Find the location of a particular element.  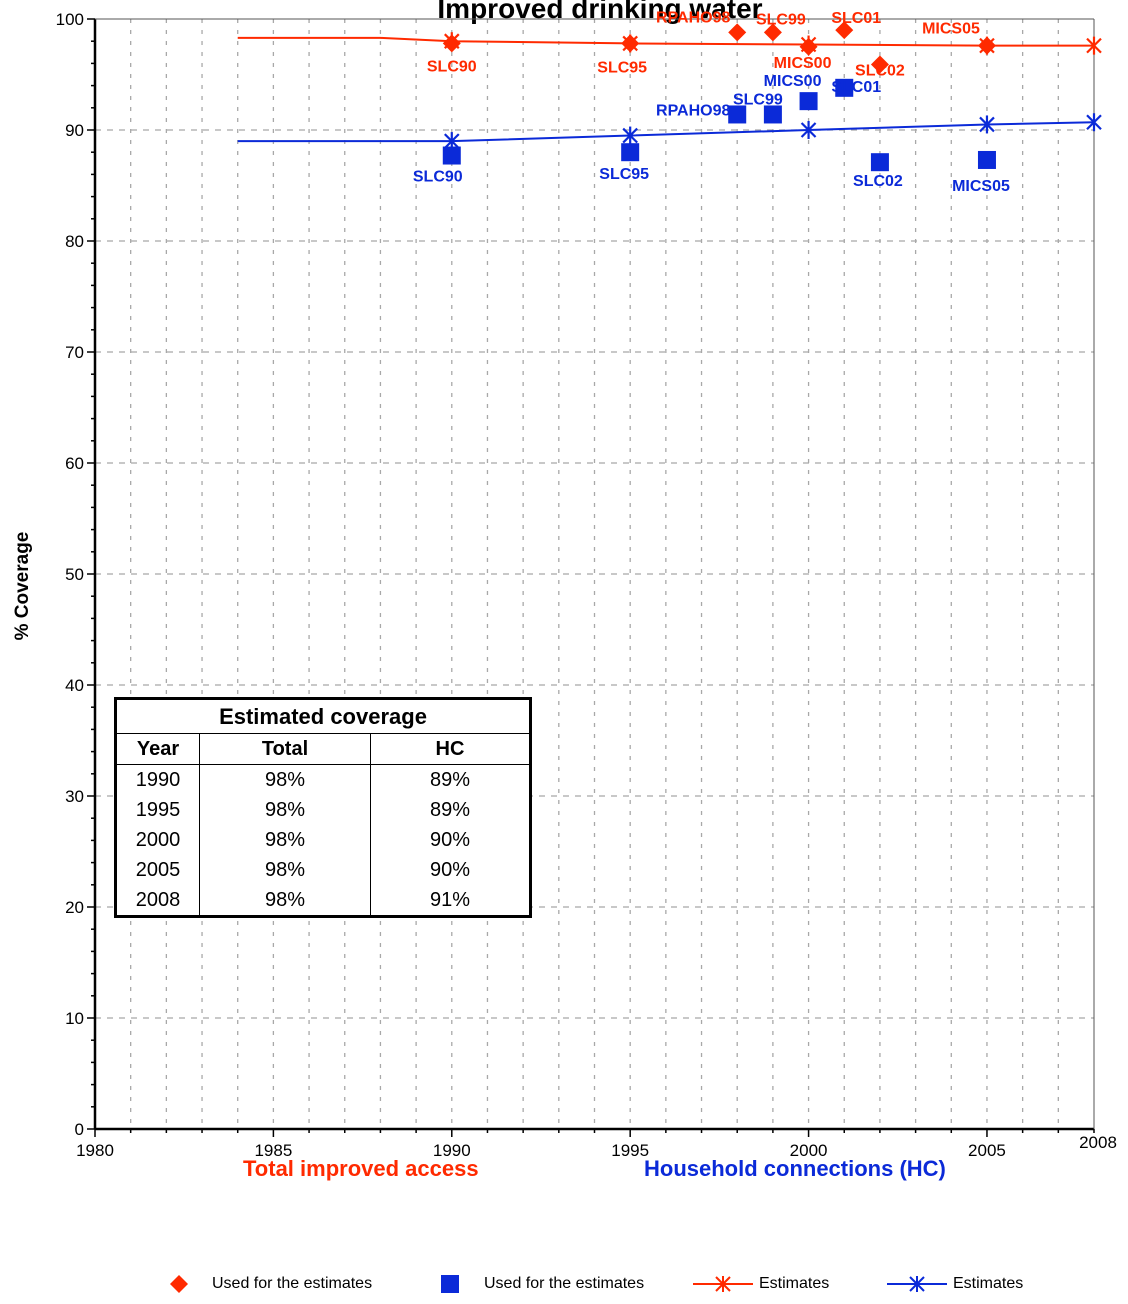

table-row: 2000 98% 90% is located at coordinates (323, 840).